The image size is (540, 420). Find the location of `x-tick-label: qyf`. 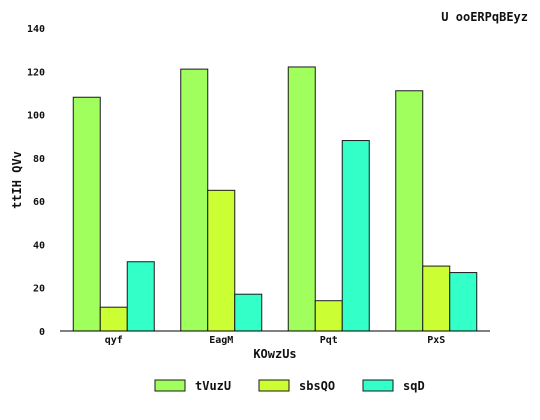

x-tick-label: qyf is located at coordinates (114, 340).